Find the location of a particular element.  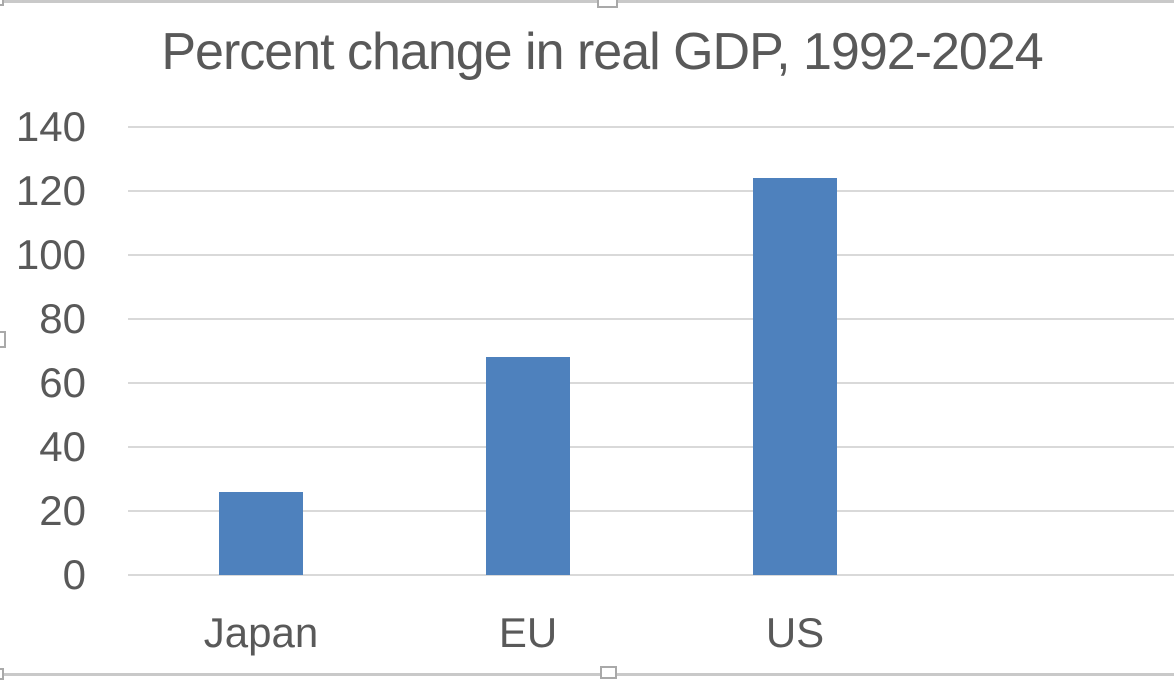

y-tick-label-60: 60 is located at coordinates (62, 382).